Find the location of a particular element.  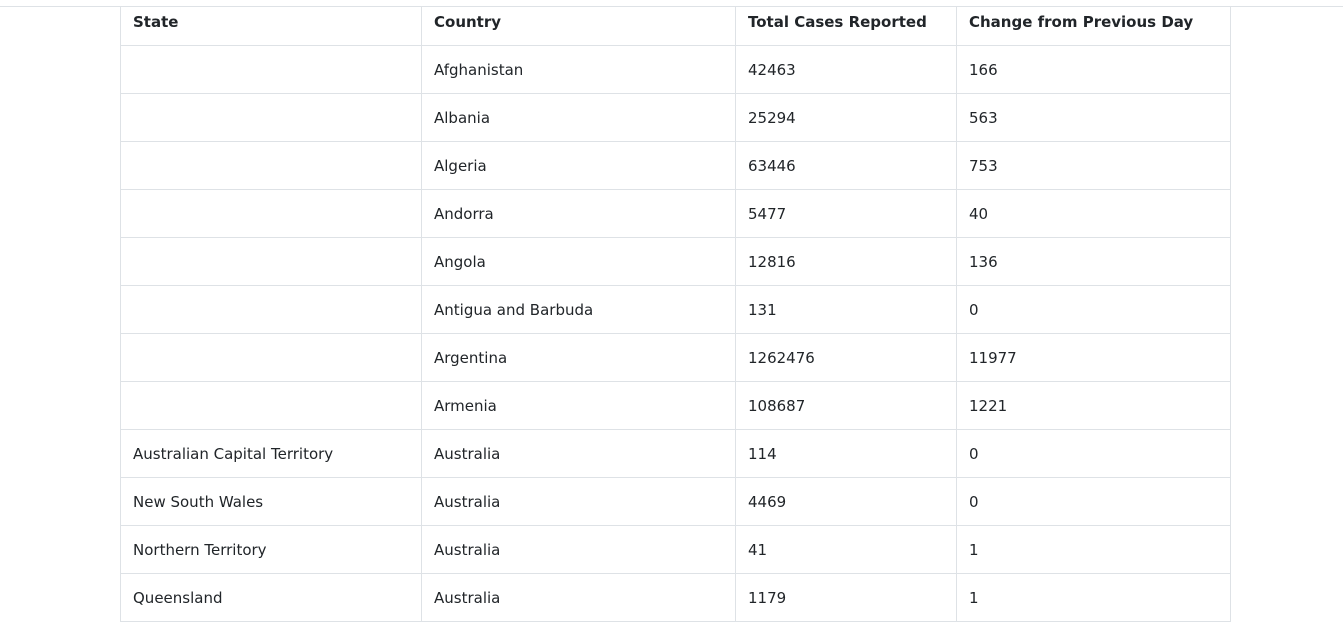

cell-total-cases: 108687 is located at coordinates (846, 405).